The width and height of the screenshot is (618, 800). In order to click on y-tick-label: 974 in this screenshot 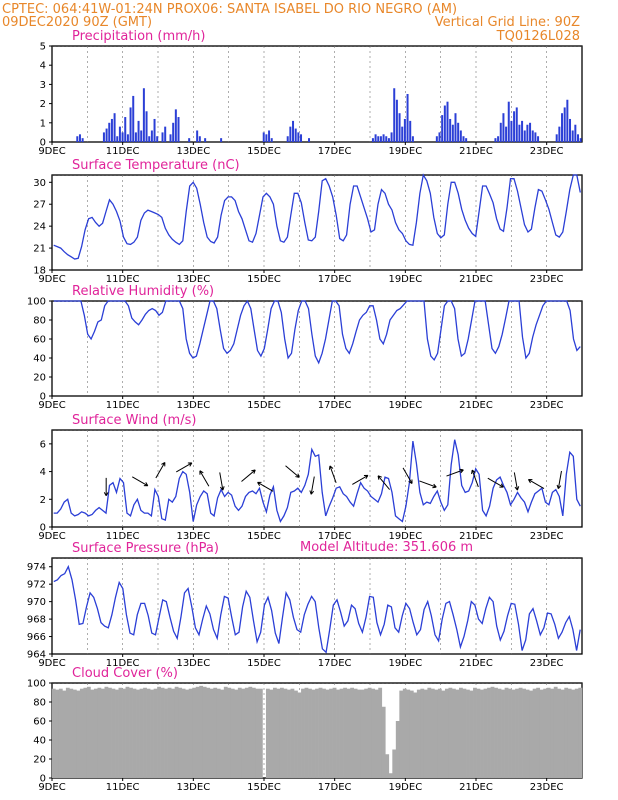, I will do `click(36, 567)`.